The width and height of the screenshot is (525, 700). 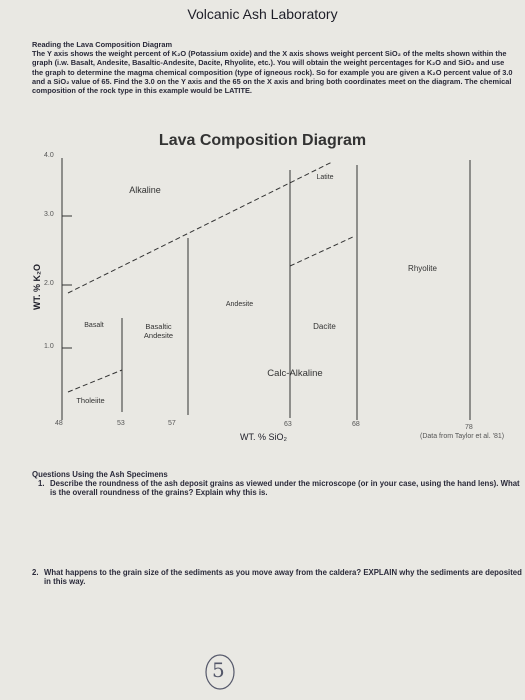 What do you see at coordinates (295, 373) in the screenshot?
I see `region-label: Calc-Alkaline` at bounding box center [295, 373].